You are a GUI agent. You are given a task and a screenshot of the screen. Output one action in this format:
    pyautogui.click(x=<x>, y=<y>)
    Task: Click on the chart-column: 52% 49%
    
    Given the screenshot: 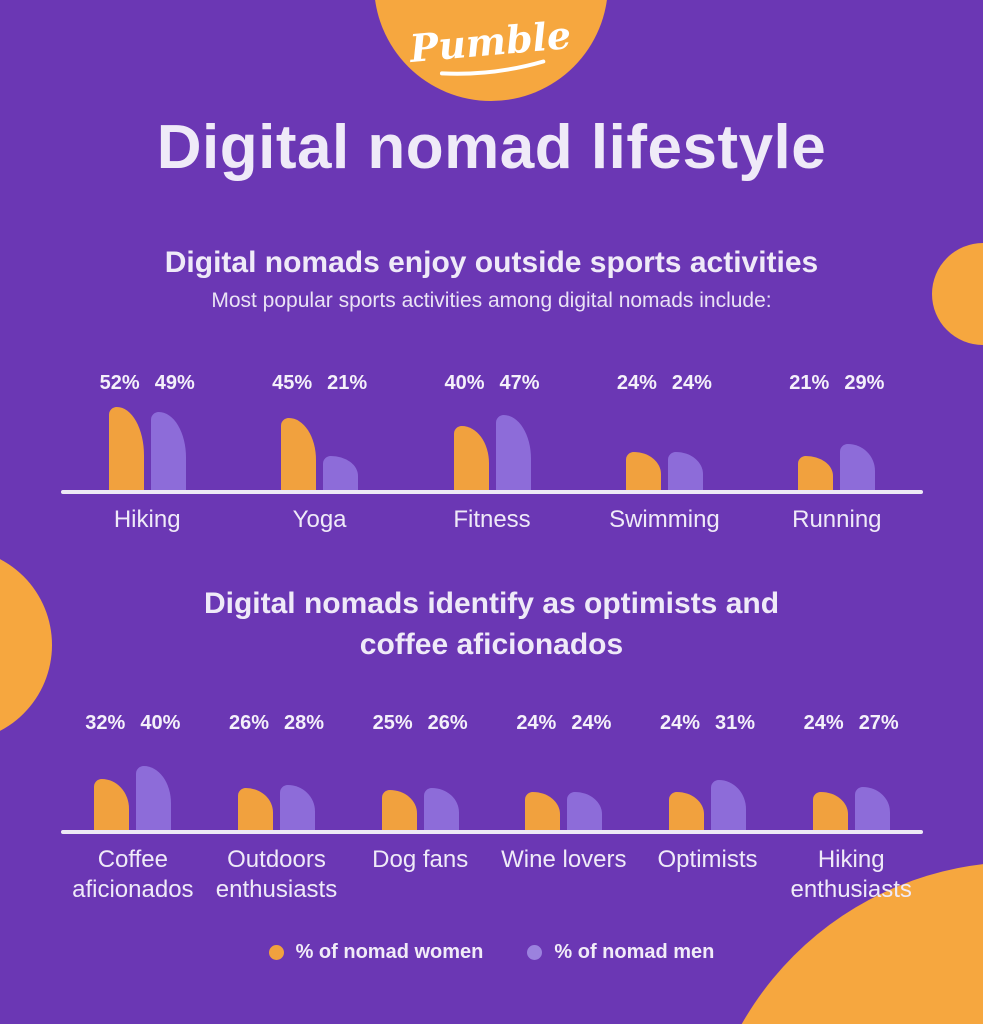 What is the action you would take?
    pyautogui.click(x=147, y=431)
    